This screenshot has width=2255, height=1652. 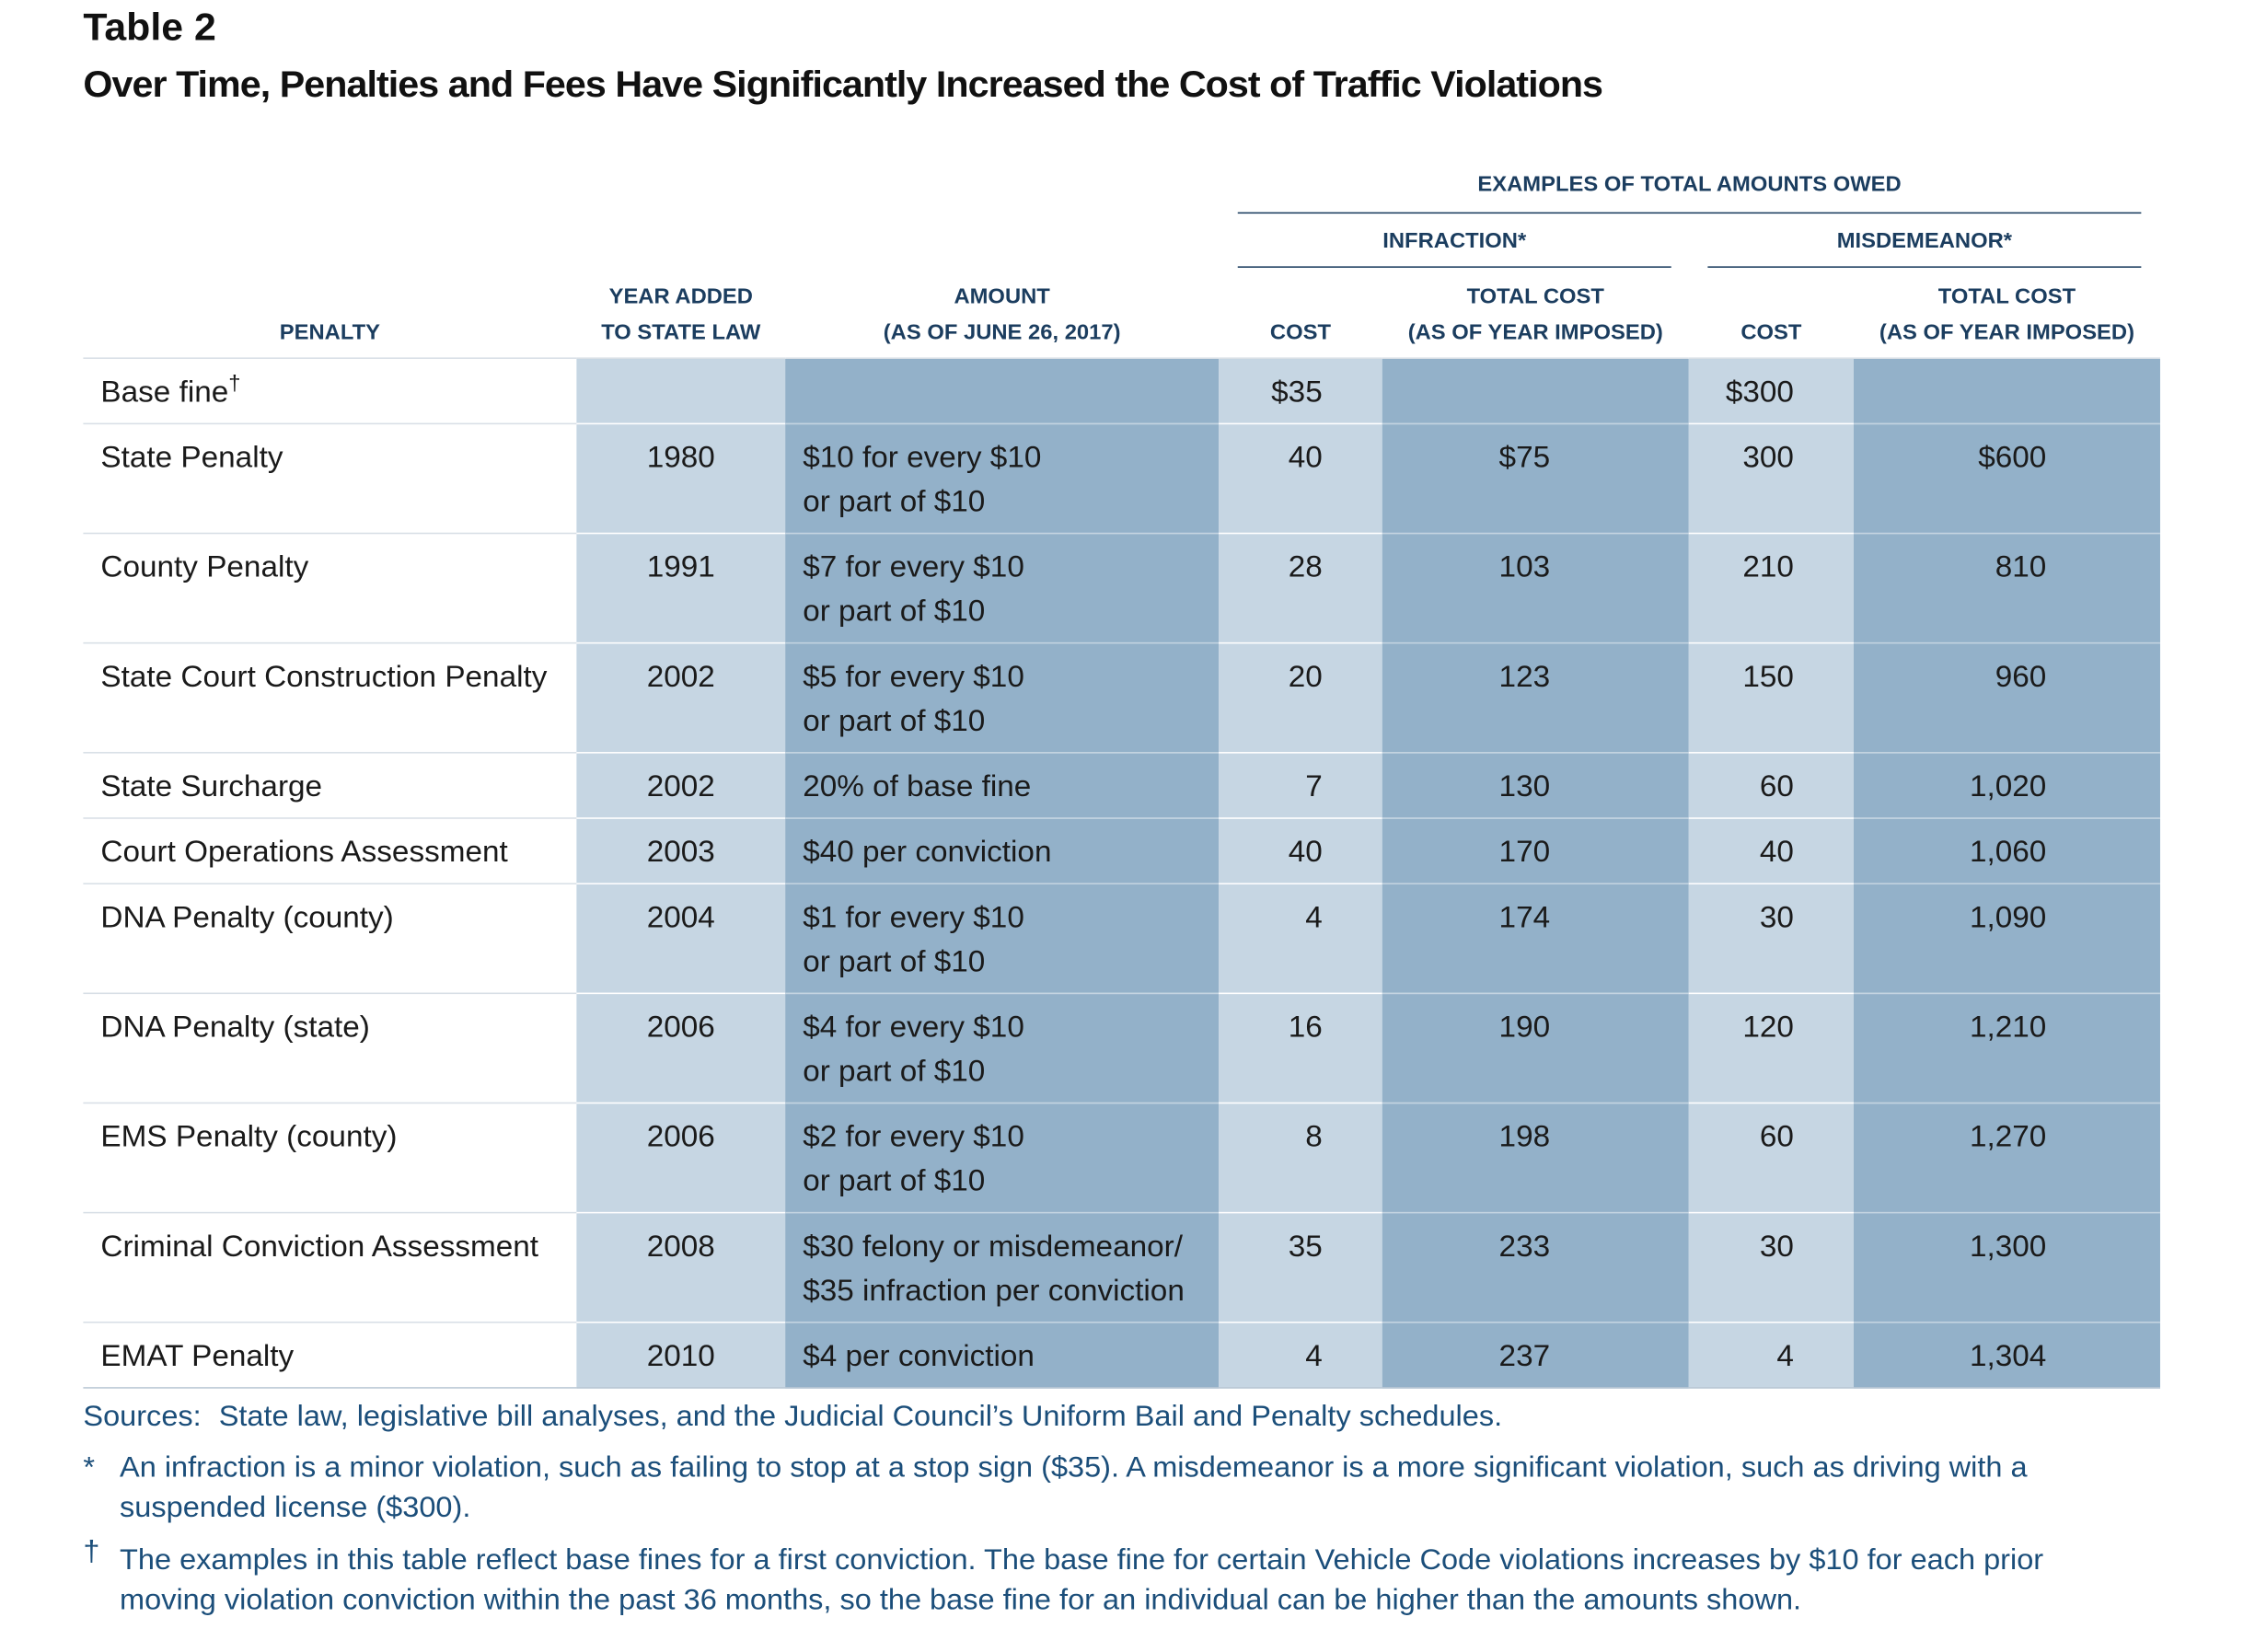 I want to click on table-cell: EMAT Penalty, so click(x=330, y=1355).